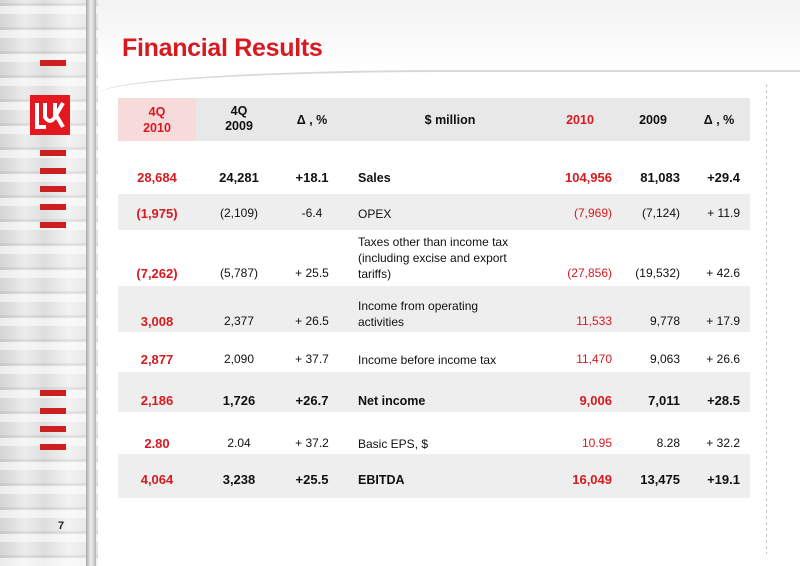 This screenshot has height=566, width=800. I want to click on cell-4q-2009: (2,109), so click(239, 213).